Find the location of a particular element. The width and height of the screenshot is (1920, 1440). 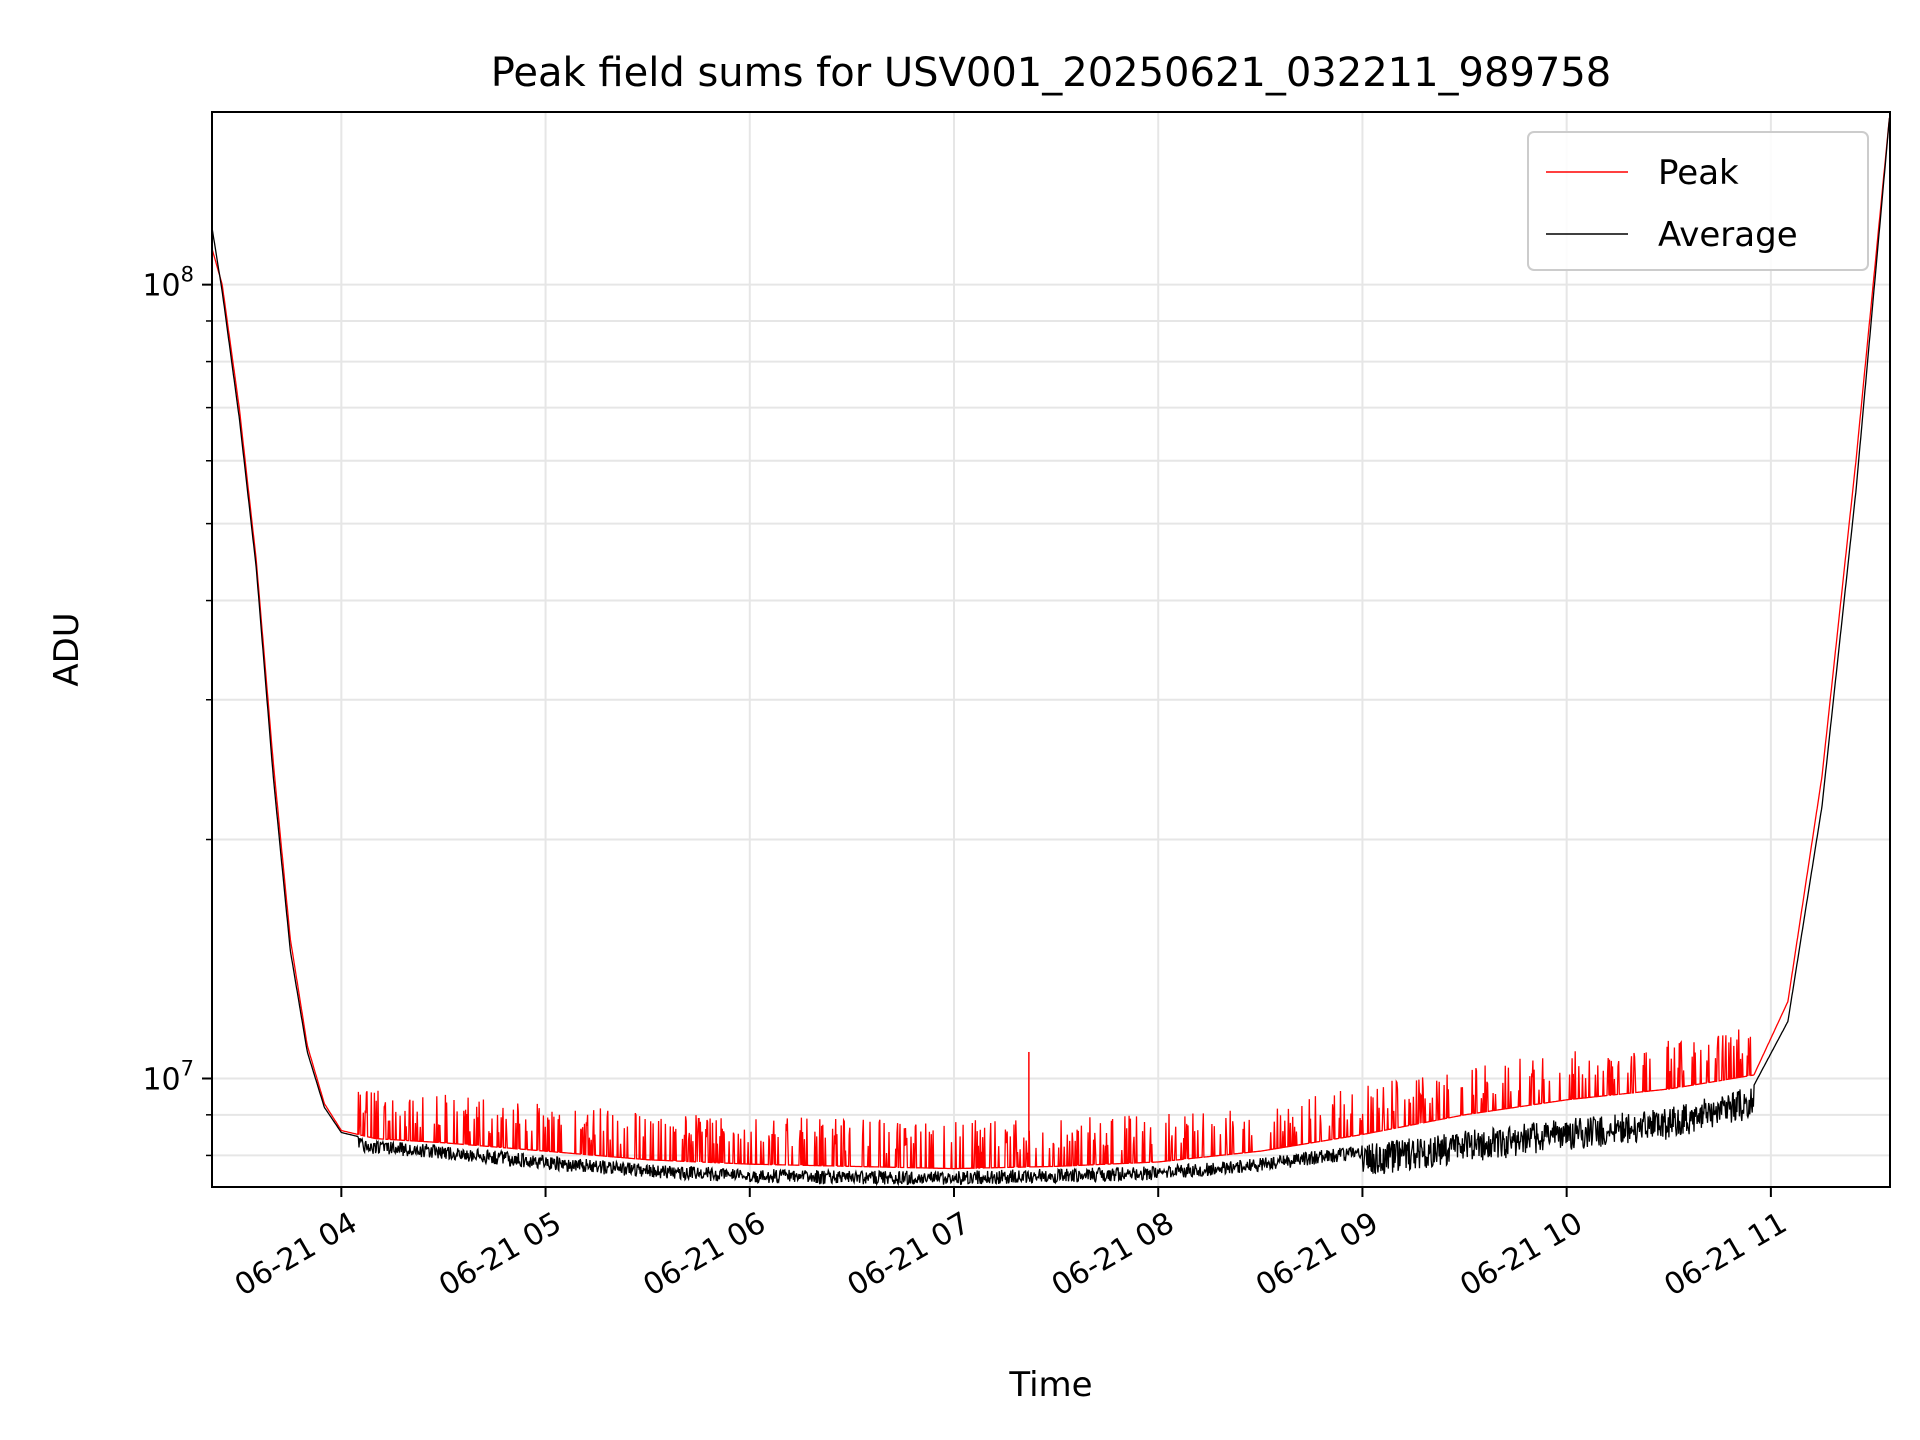

legend: Peak Average is located at coordinates (1698, 201).